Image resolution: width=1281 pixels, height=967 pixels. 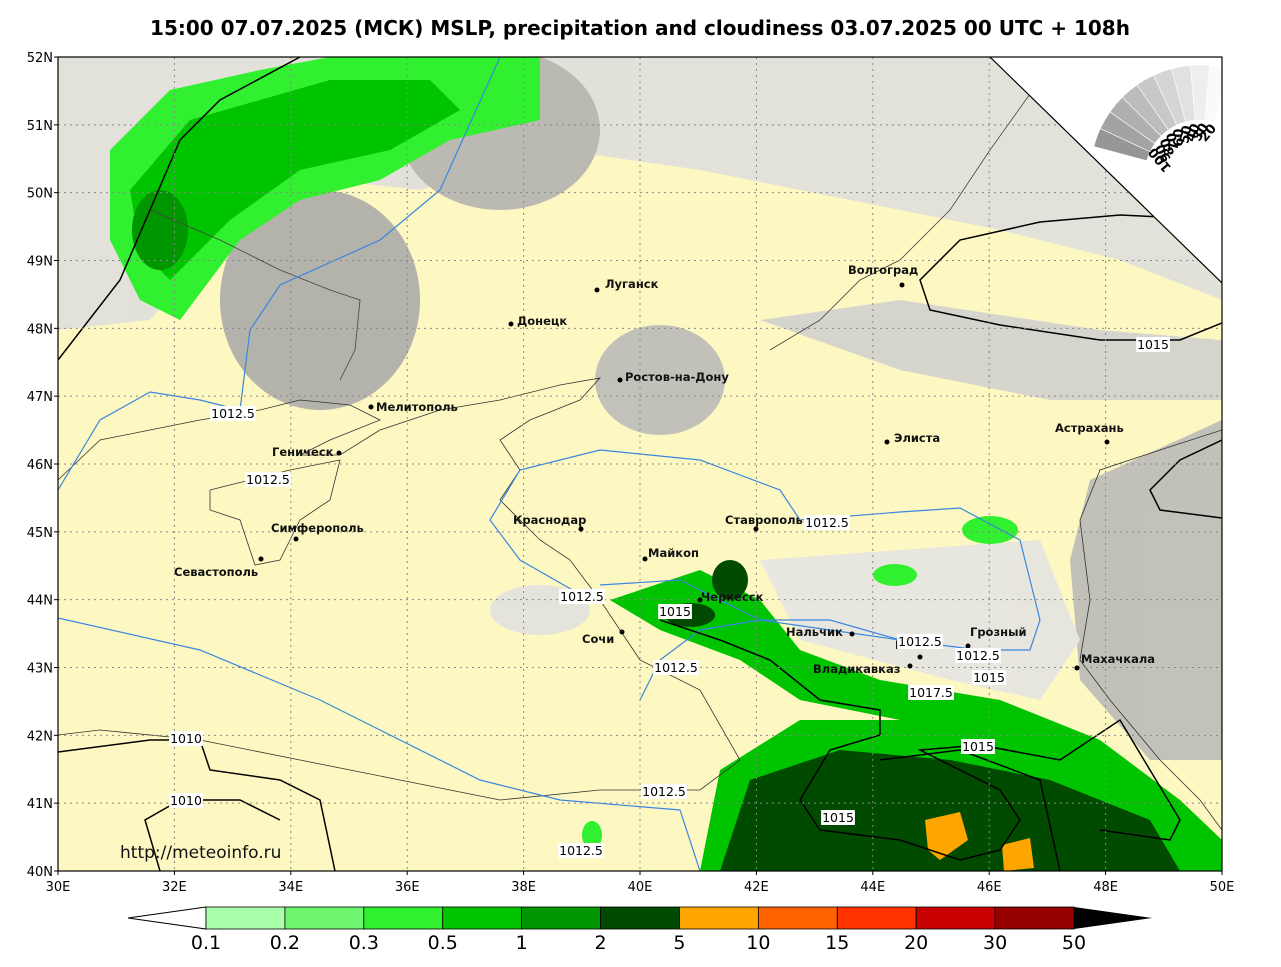 What do you see at coordinates (917, 438) in the screenshot?
I see `city-label: Элиста` at bounding box center [917, 438].